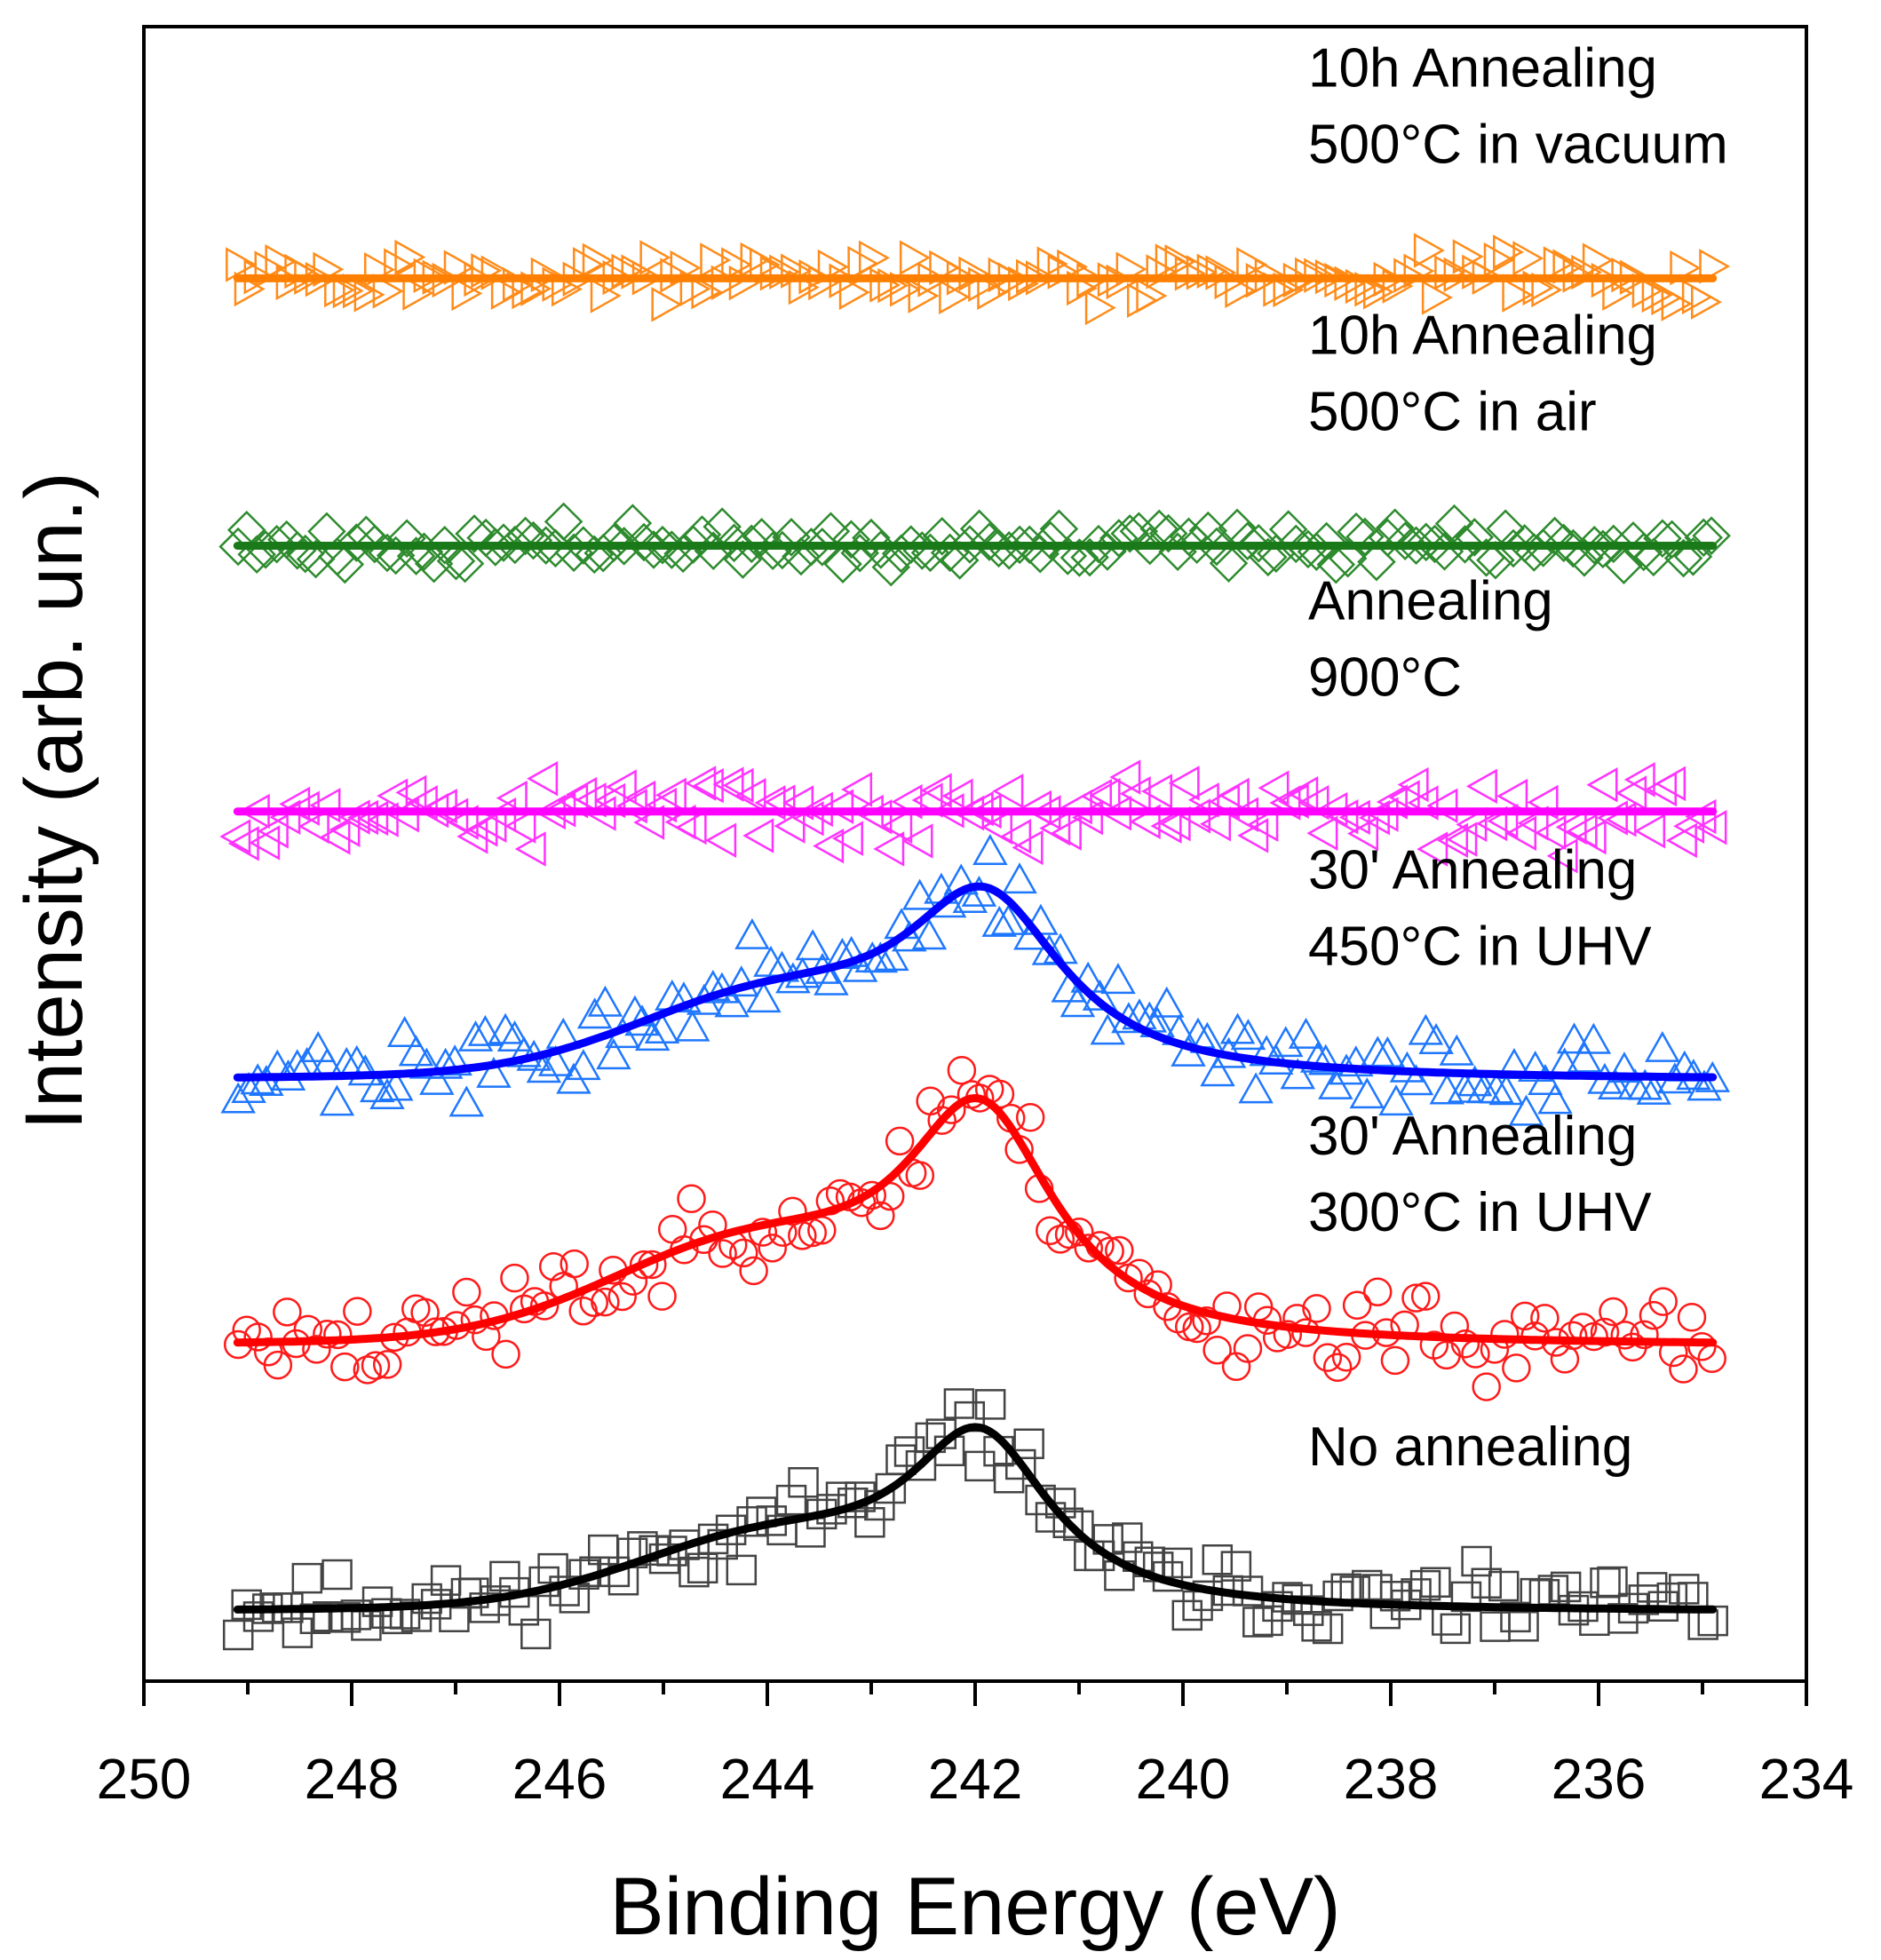 Image resolution: width=1881 pixels, height=1960 pixels. I want to click on series-label: No annealing, so click(1470, 1447).